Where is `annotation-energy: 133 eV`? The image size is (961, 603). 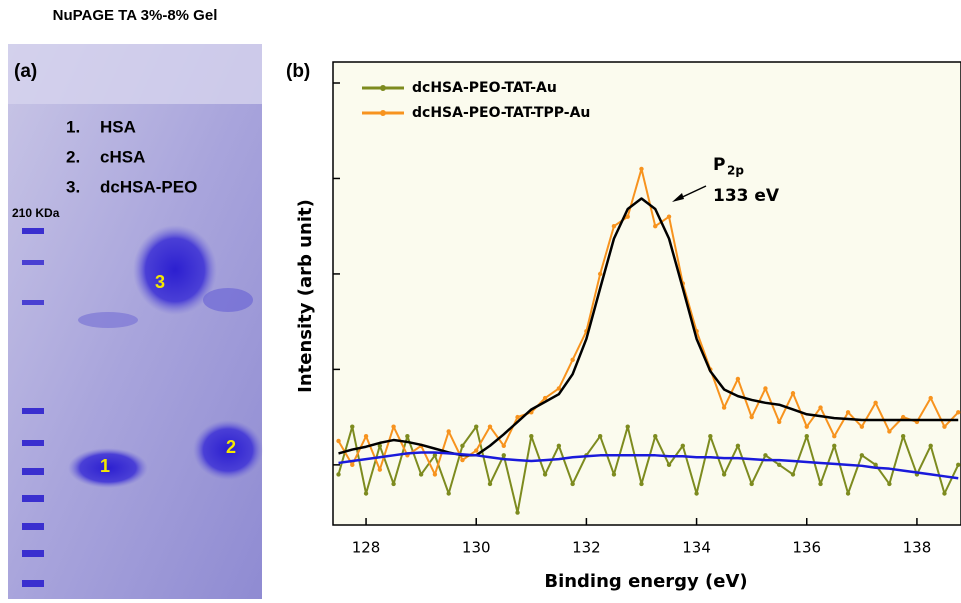 annotation-energy: 133 eV is located at coordinates (746, 196).